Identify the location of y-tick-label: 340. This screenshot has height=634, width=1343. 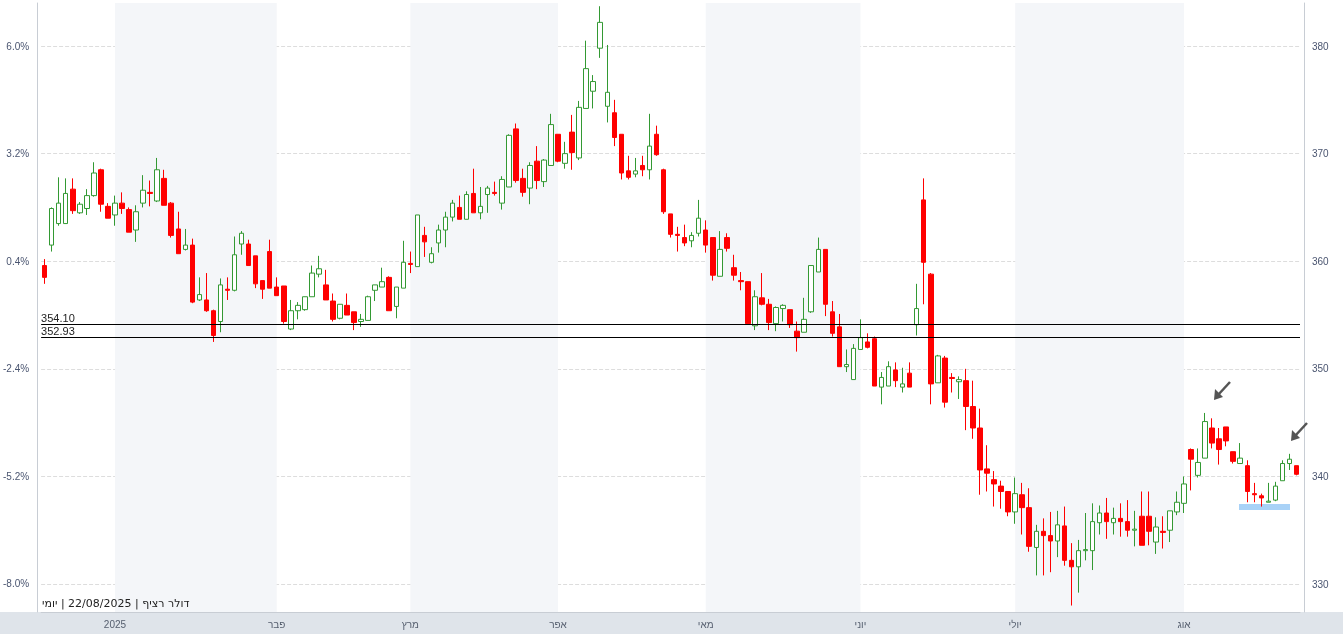
(1321, 476).